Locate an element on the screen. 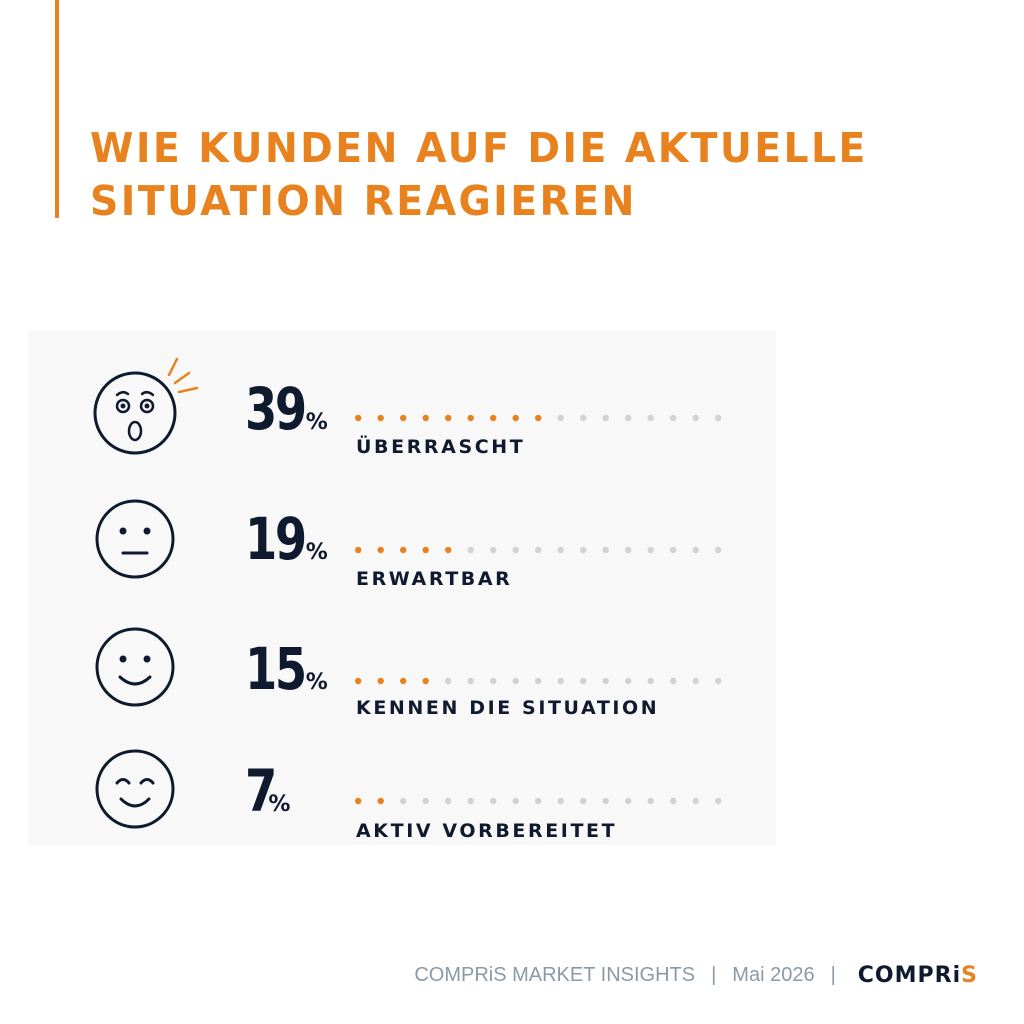  category-label: KENNEN DIE SITUATION is located at coordinates (508, 708).